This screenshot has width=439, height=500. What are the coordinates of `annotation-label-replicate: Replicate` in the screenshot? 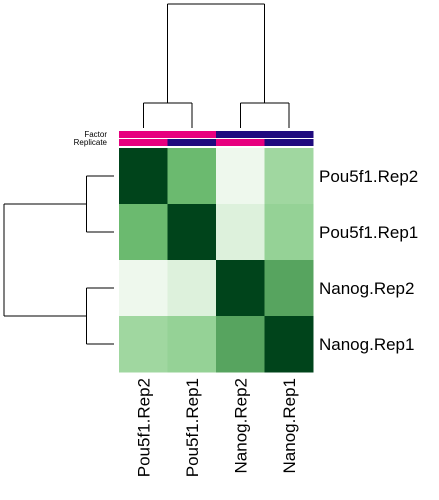 It's located at (91, 142).